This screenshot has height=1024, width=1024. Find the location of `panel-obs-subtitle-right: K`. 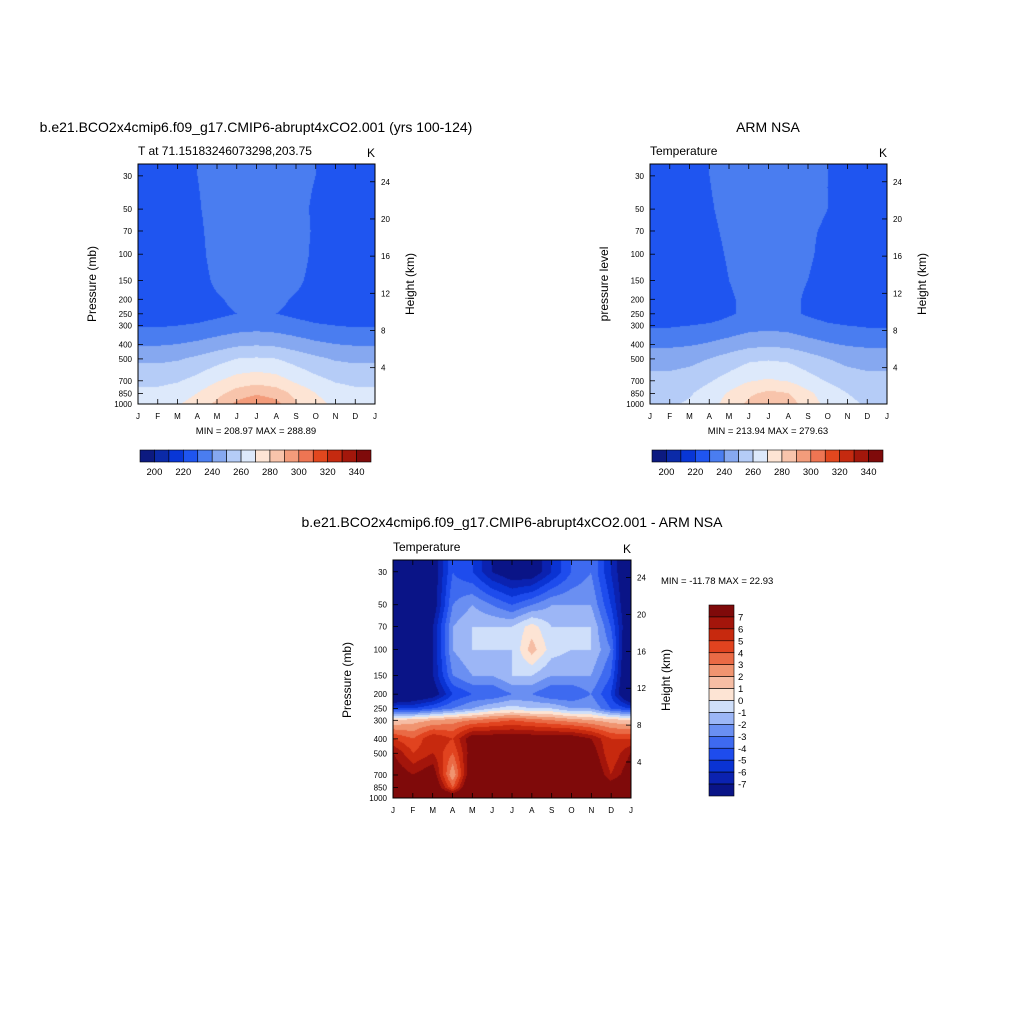

panel-obs-subtitle-right: K is located at coordinates (883, 153).